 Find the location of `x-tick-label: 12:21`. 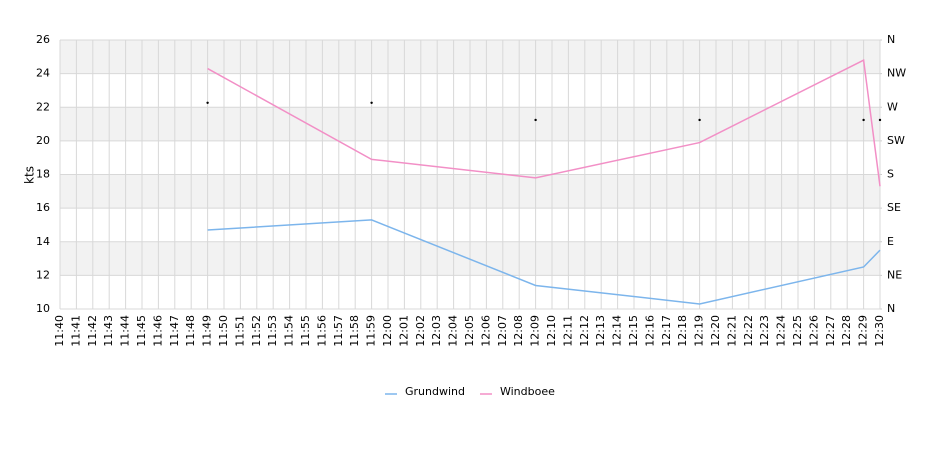

x-tick-label: 12:21 is located at coordinates (731, 331).